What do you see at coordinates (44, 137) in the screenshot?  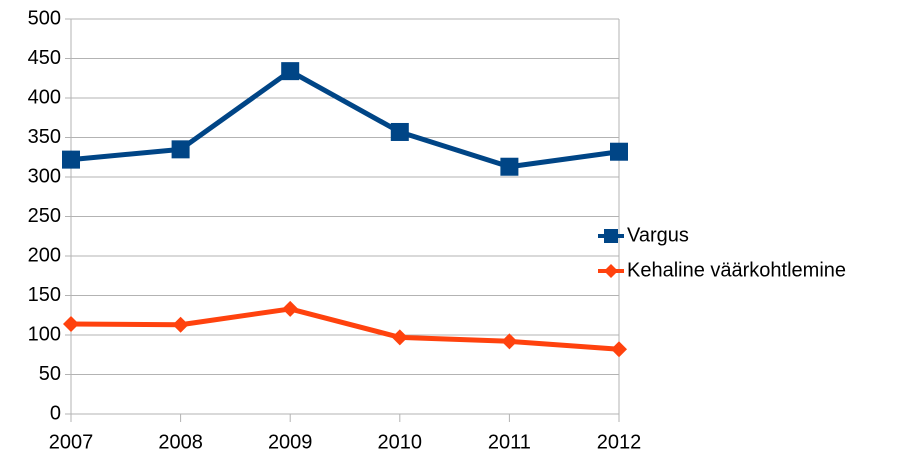 I see `y-tick-label: 350` at bounding box center [44, 137].